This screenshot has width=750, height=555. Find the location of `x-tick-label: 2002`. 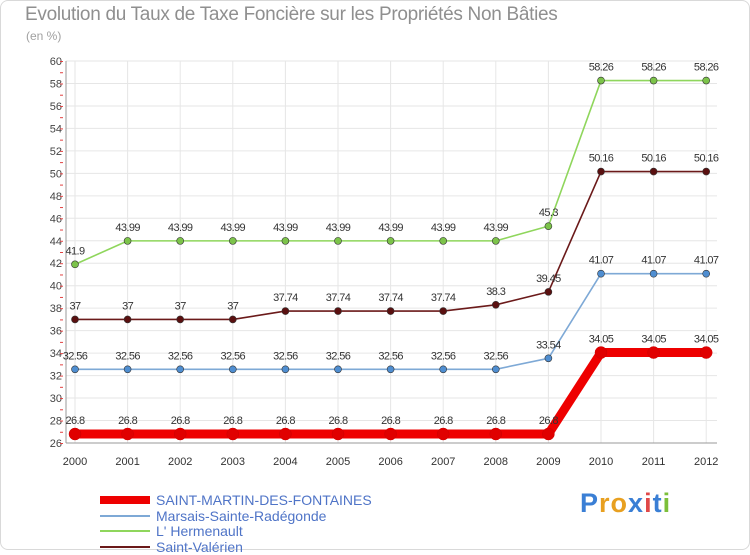

x-tick-label: 2002 is located at coordinates (180, 462).